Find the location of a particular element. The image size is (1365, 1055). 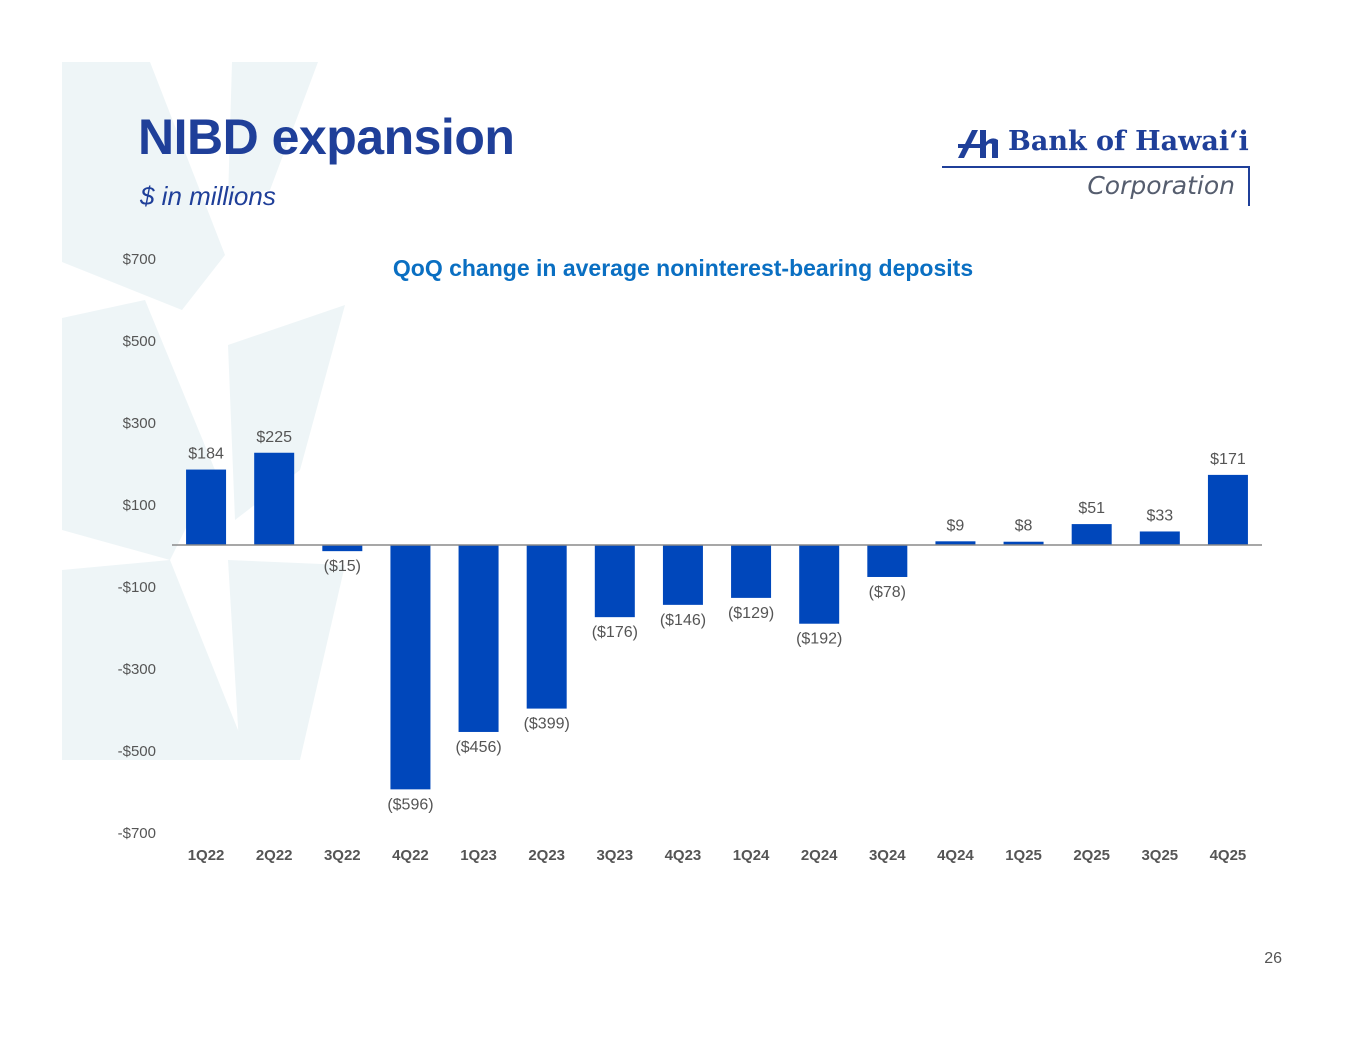

y-tick-label: $300 is located at coordinates (139, 423).